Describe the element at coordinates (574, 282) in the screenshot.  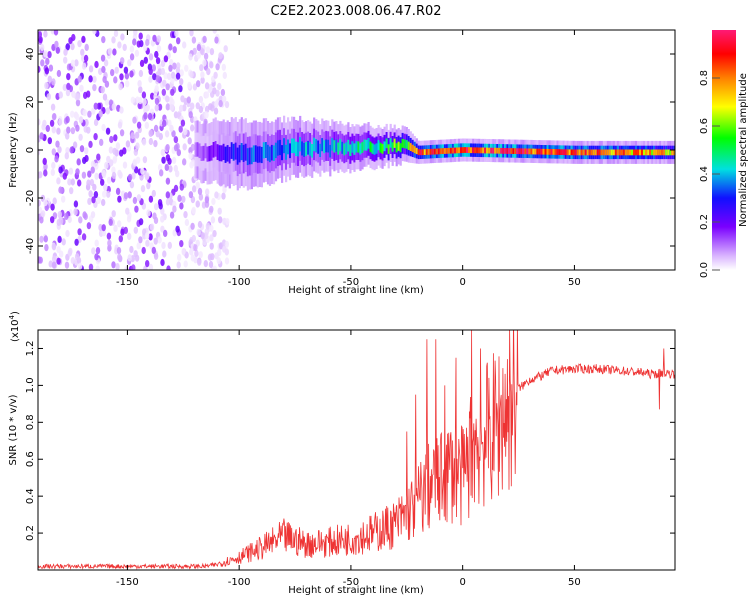
I see `x-tick-label: 50` at that location.